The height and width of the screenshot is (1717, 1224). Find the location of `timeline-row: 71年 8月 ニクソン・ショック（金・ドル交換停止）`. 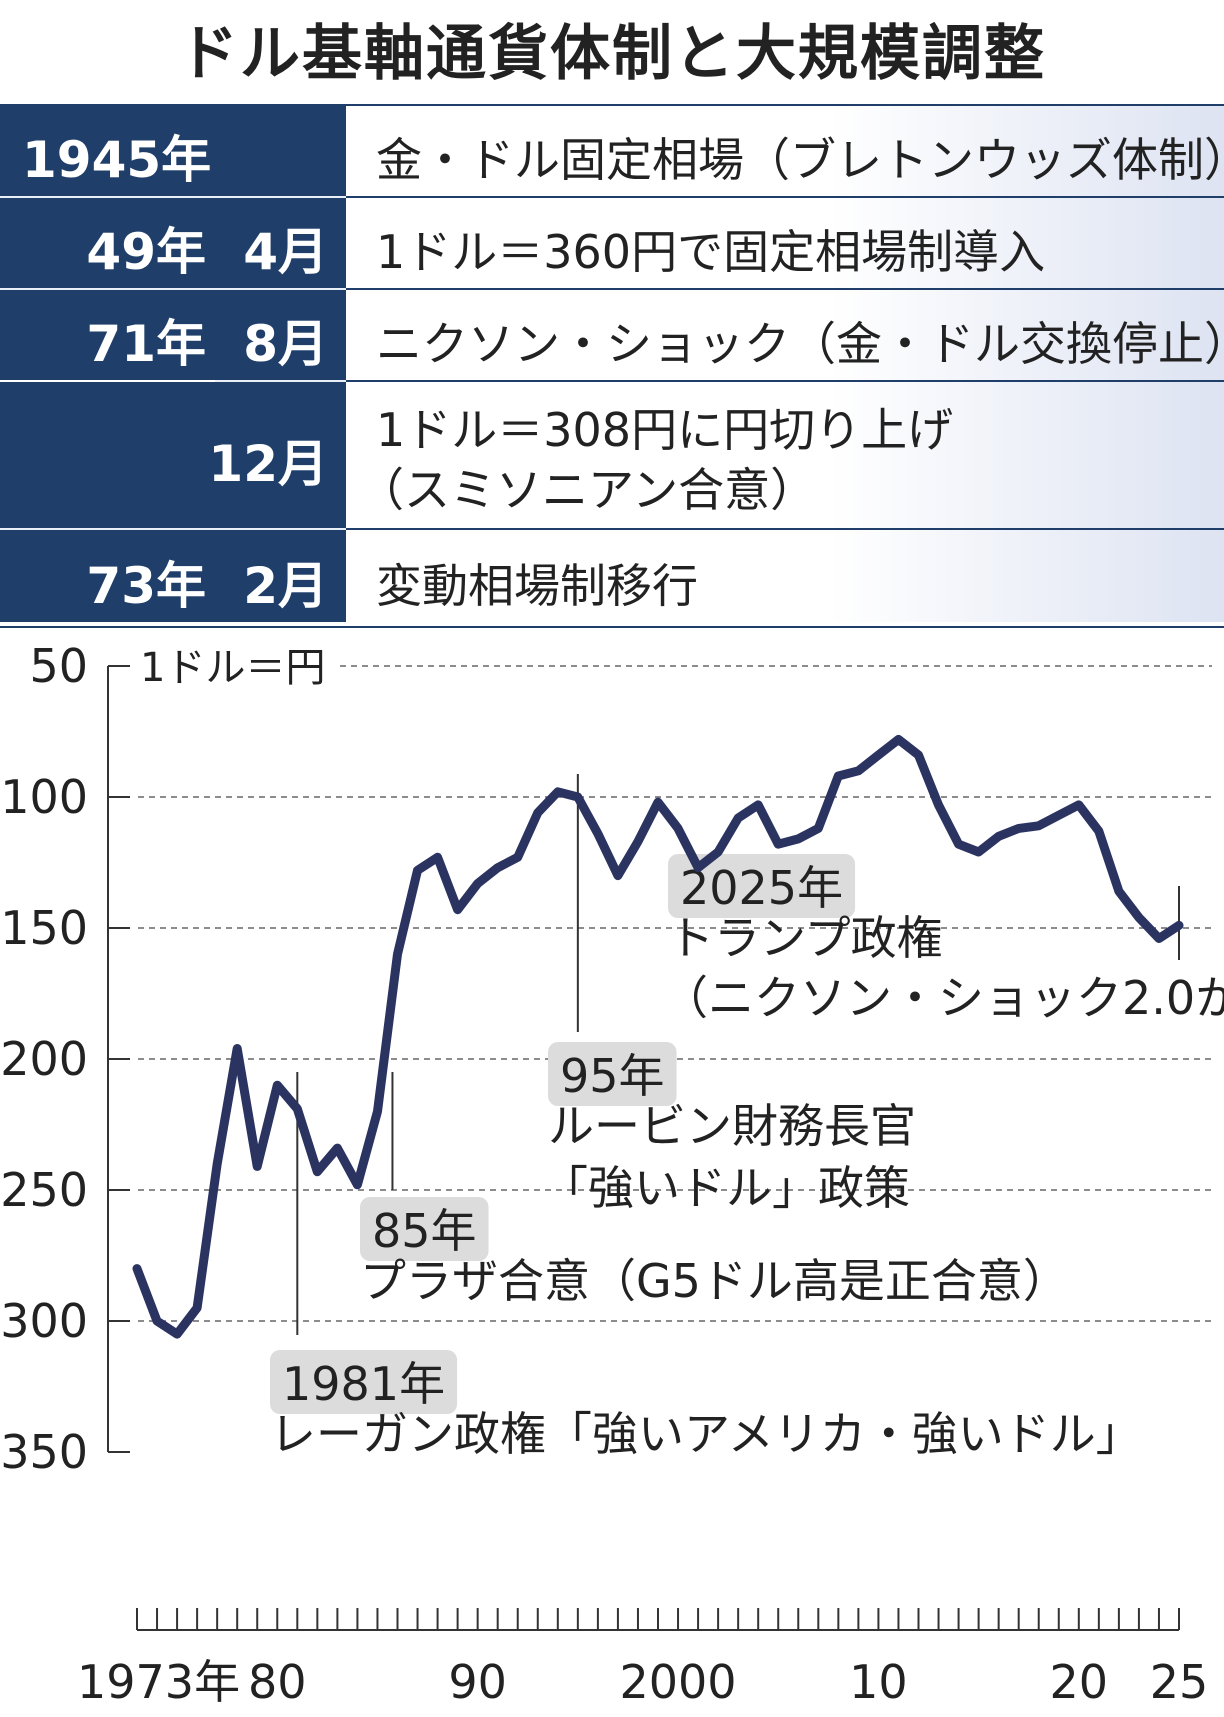

timeline-row: 71年 8月 ニクソン・ショック（金・ドル交換停止） is located at coordinates (612, 335).